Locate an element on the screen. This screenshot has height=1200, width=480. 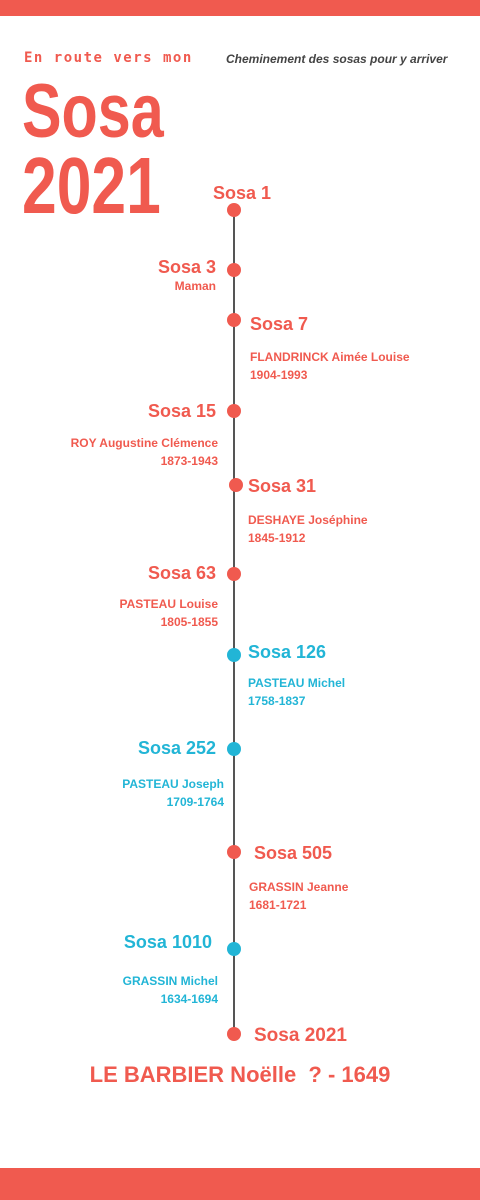
top-accent-bar is located at coordinates (240, 8).